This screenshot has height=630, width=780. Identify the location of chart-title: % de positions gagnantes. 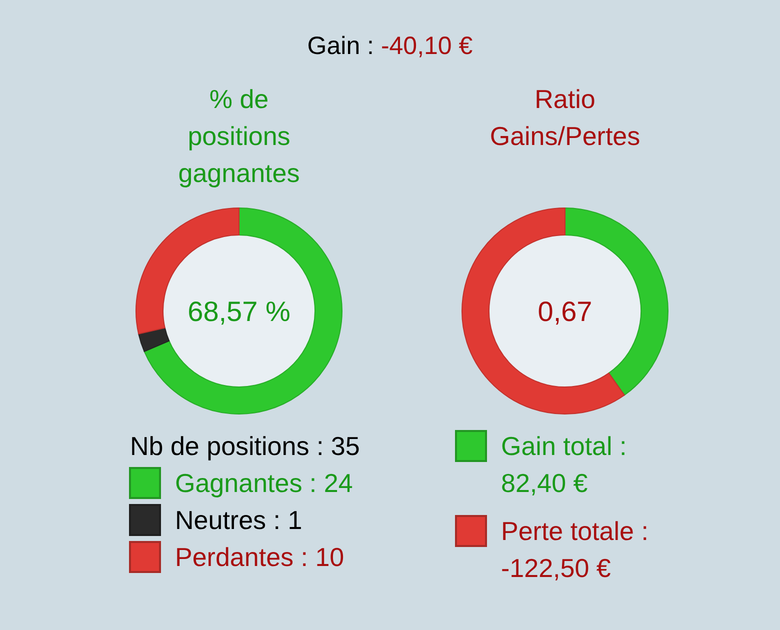
(239, 136).